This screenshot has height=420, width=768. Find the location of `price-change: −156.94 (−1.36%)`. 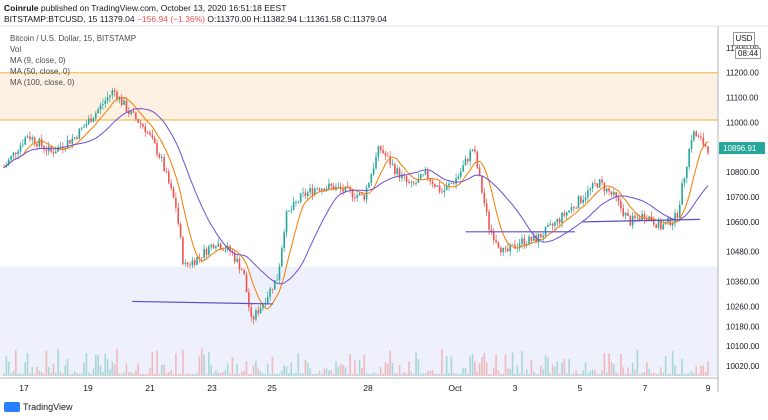

price-change: −156.94 (−1.36%) is located at coordinates (170, 19).